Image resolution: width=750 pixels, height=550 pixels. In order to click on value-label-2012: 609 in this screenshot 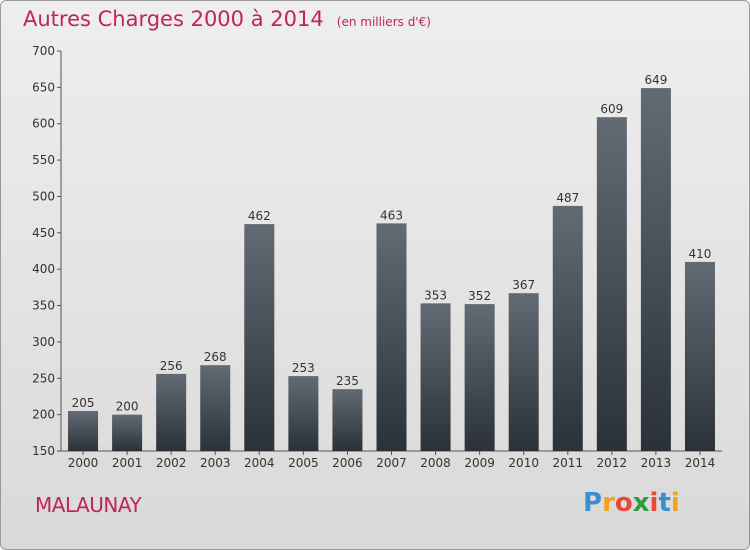, I will do `click(611, 109)`.